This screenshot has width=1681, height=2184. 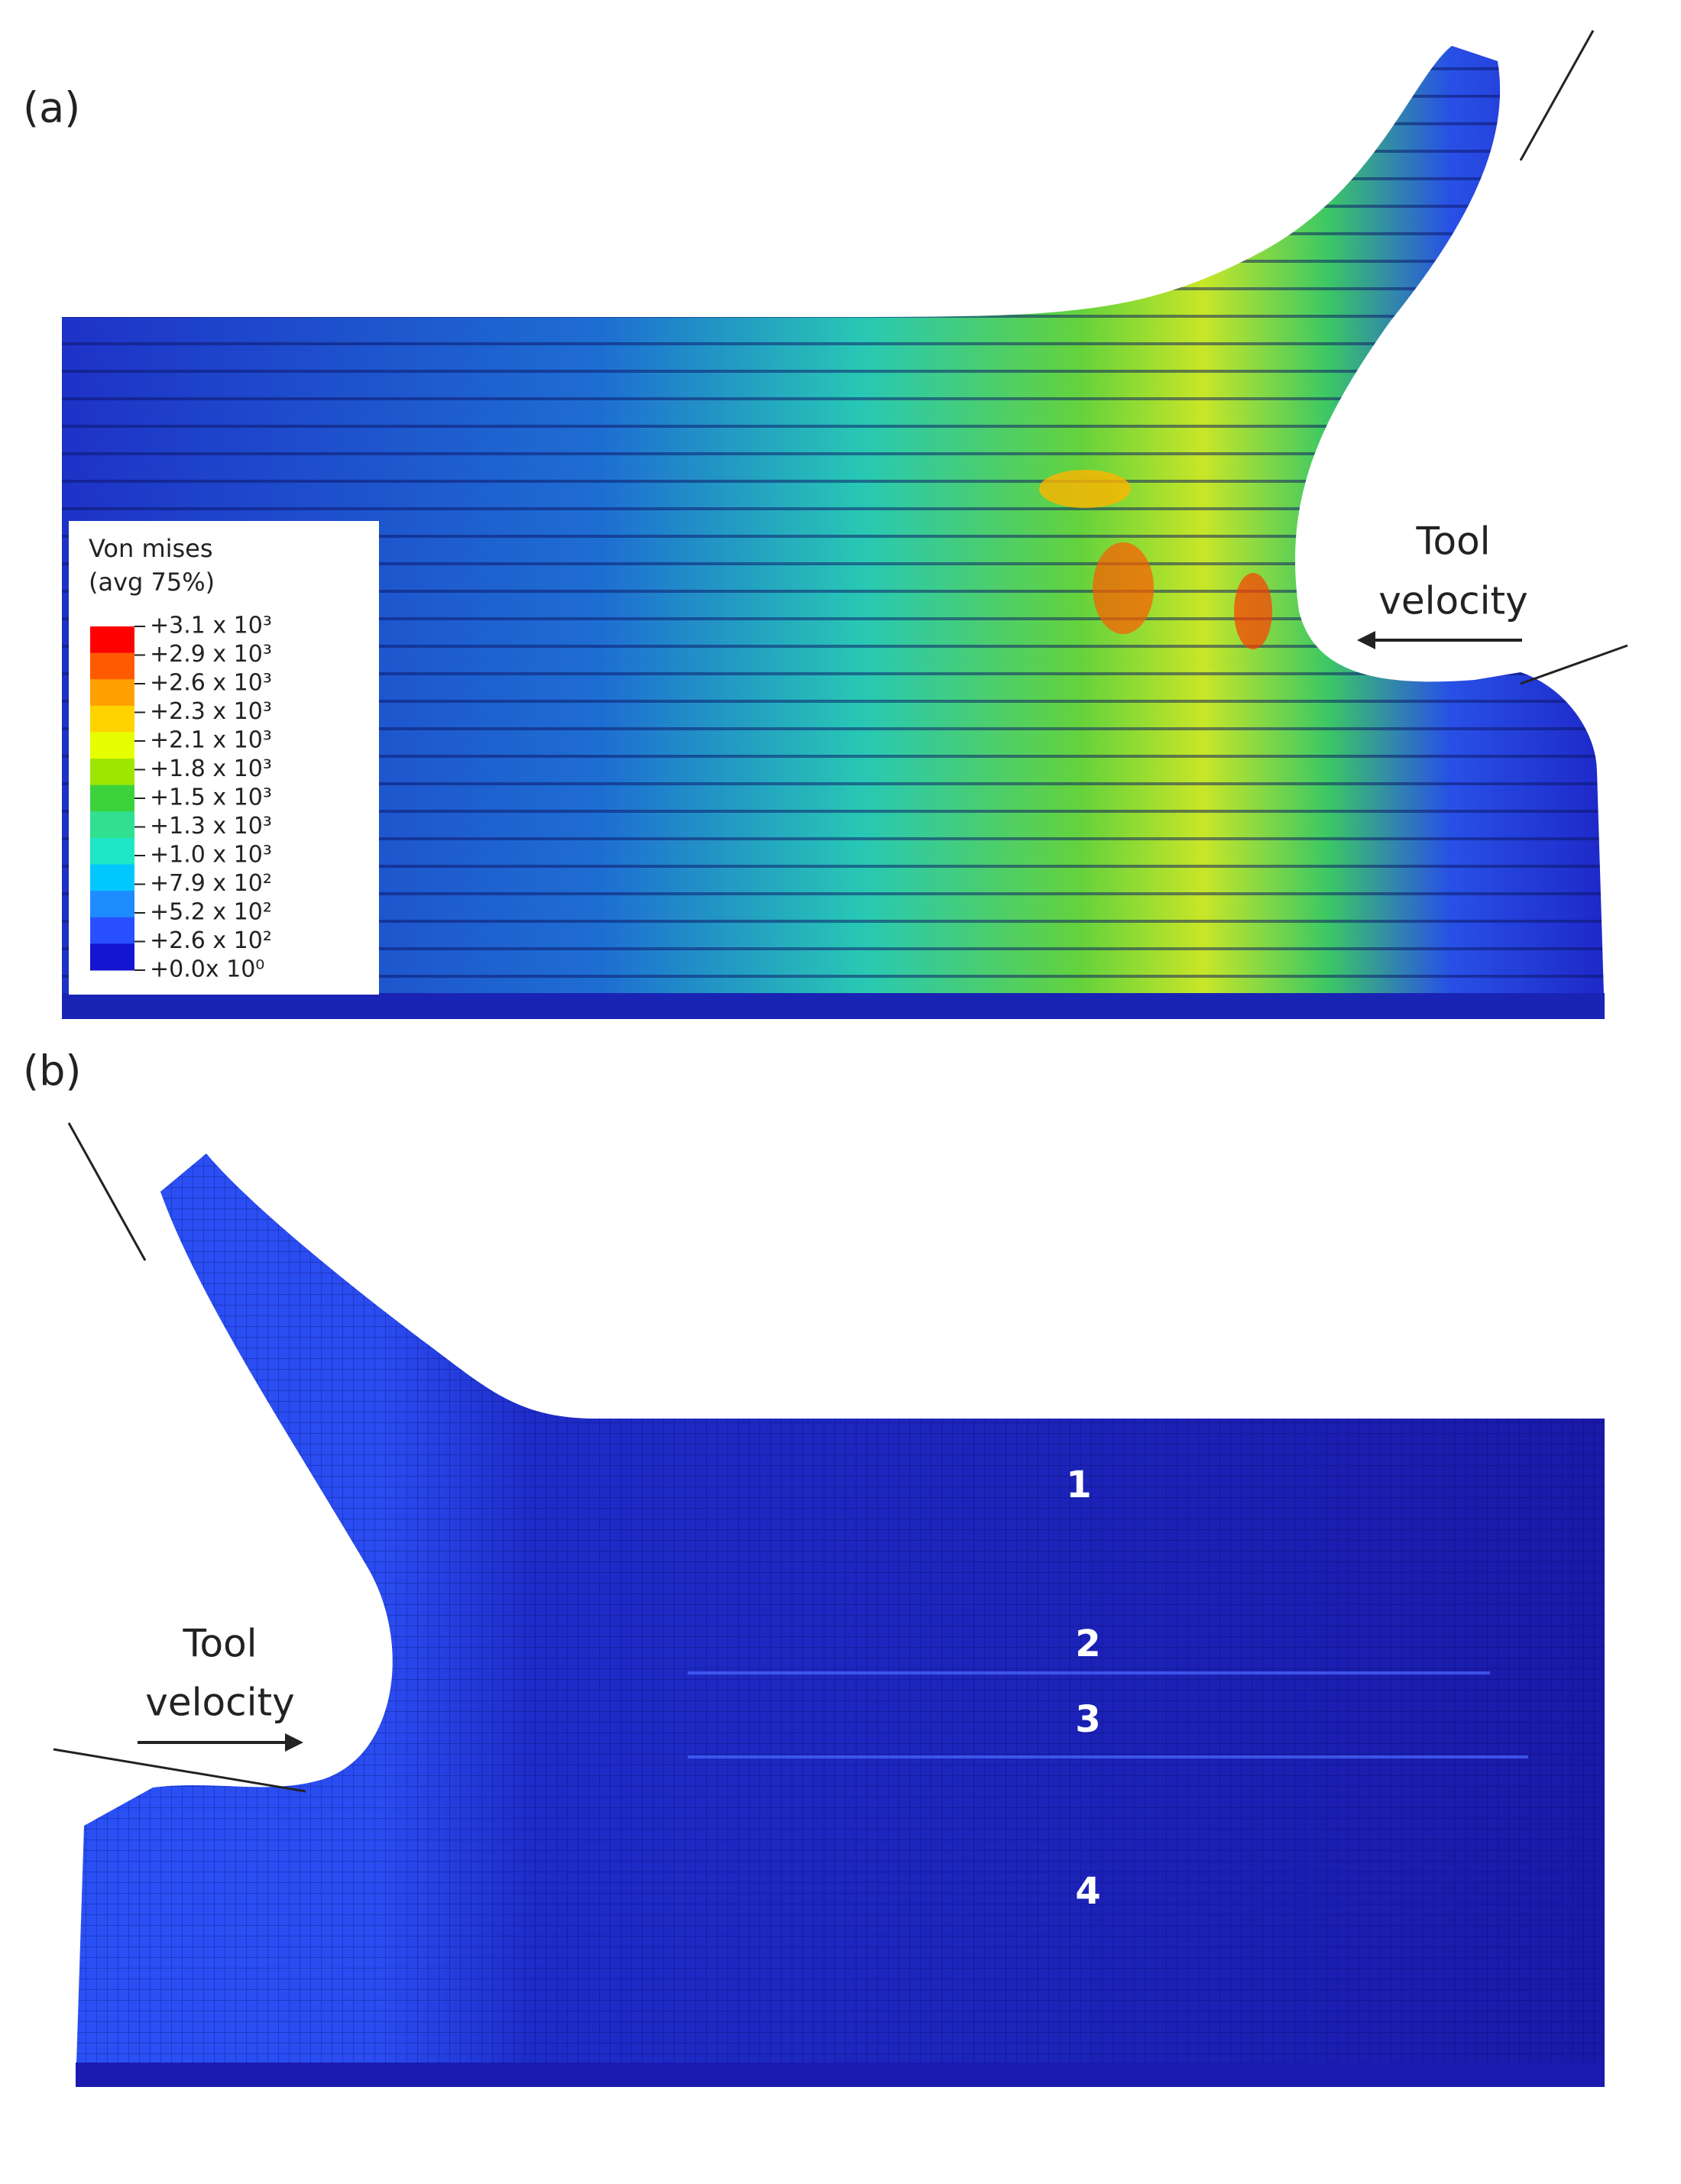 What do you see at coordinates (211, 940) in the screenshot?
I see `legend-label: +2.6 x 10²` at bounding box center [211, 940].